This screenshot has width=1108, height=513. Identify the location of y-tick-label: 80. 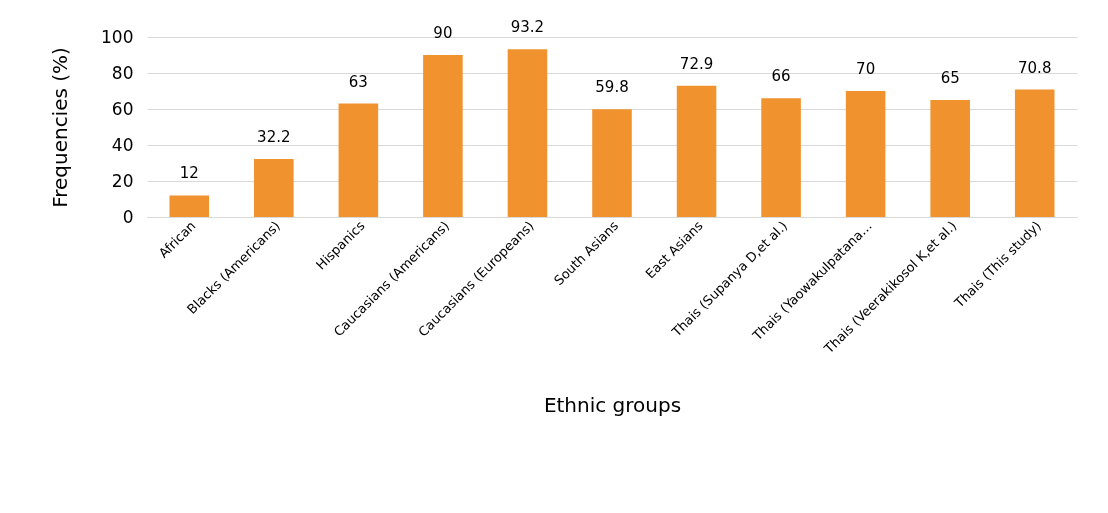
(122, 72).